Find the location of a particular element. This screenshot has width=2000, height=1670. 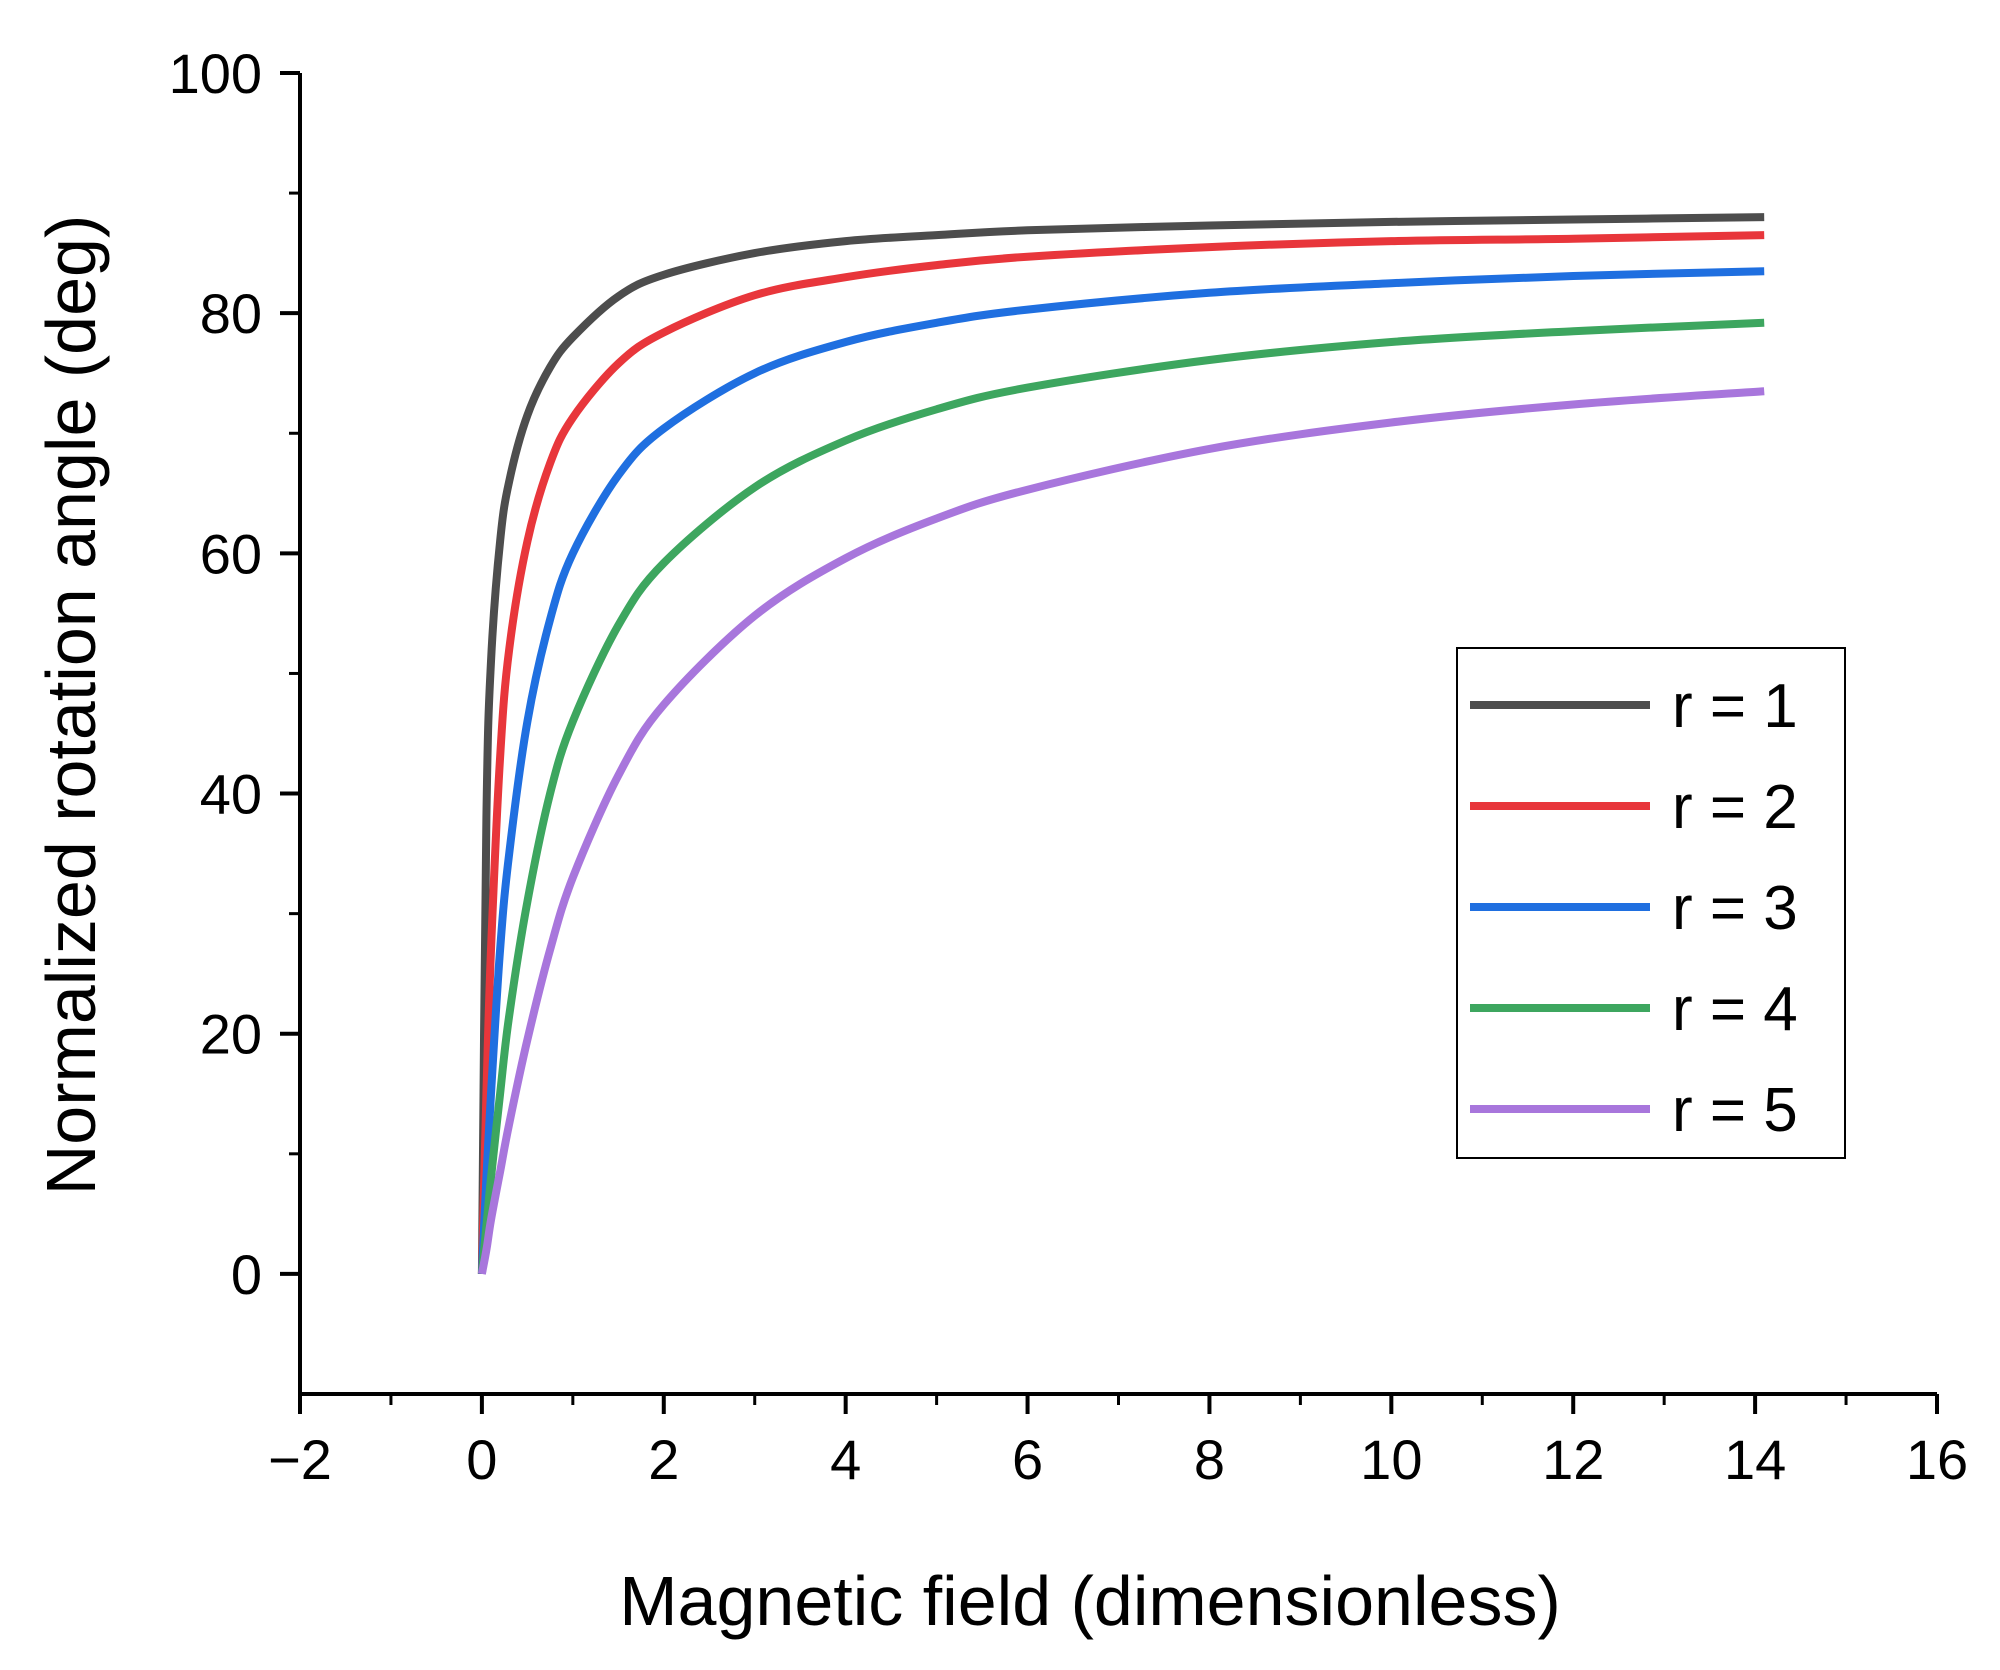

x-tick-label: 2 is located at coordinates (663, 1459).